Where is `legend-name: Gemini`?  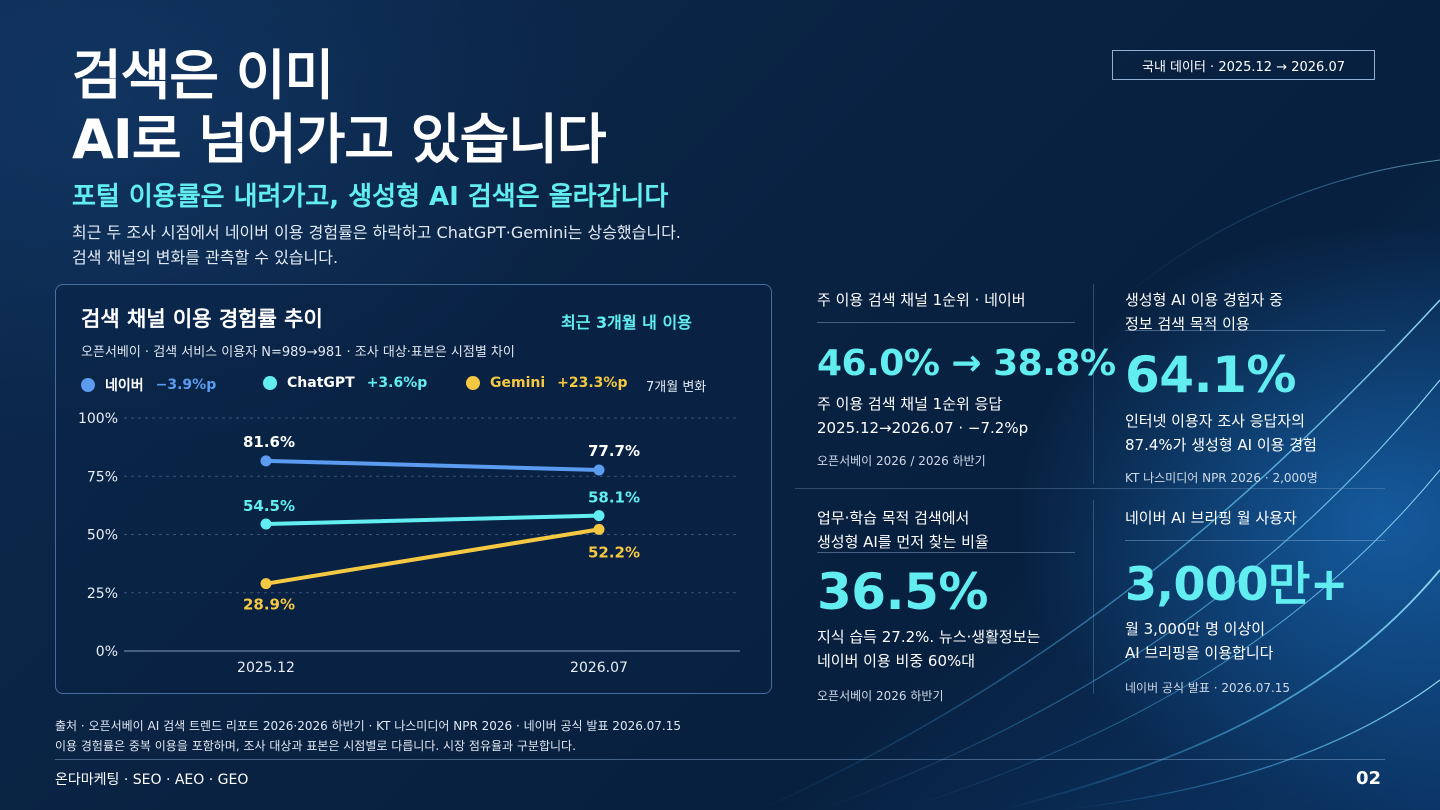
legend-name: Gemini is located at coordinates (518, 383).